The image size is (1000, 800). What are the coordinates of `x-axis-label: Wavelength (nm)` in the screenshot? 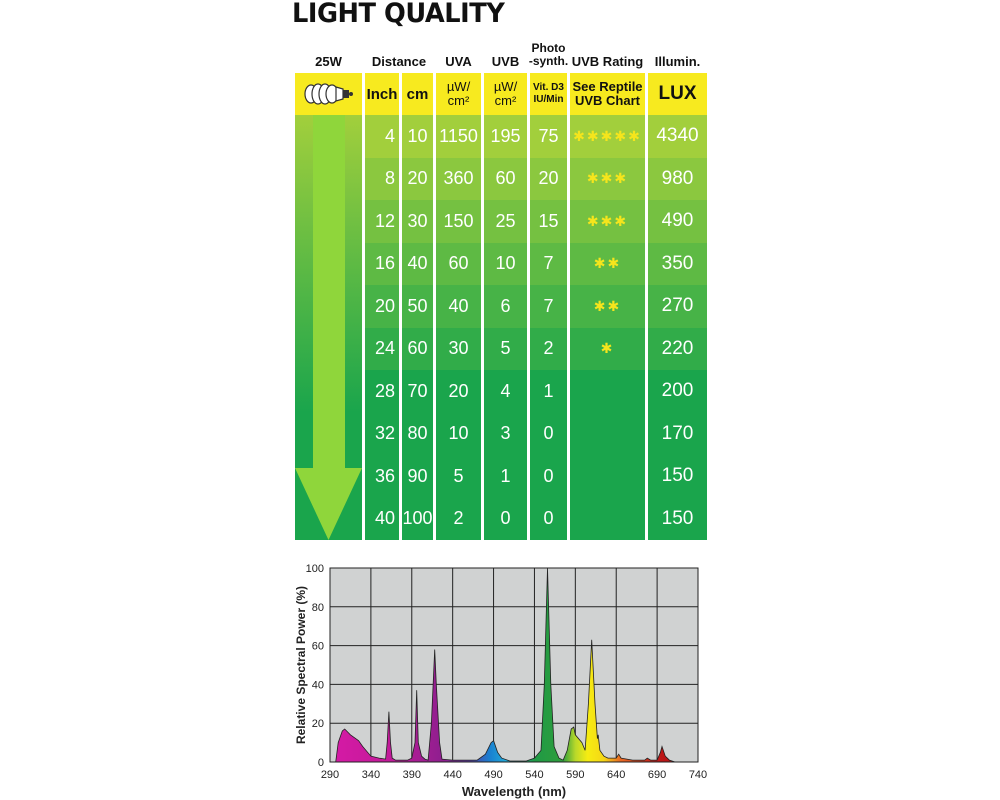 It's located at (514, 791).